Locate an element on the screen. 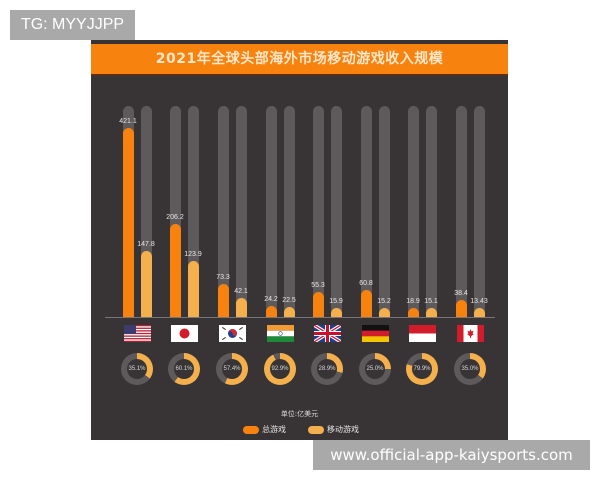 Image resolution: width=600 pixels, height=480 pixels. mobile-share-label: 79.9% is located at coordinates (422, 369).